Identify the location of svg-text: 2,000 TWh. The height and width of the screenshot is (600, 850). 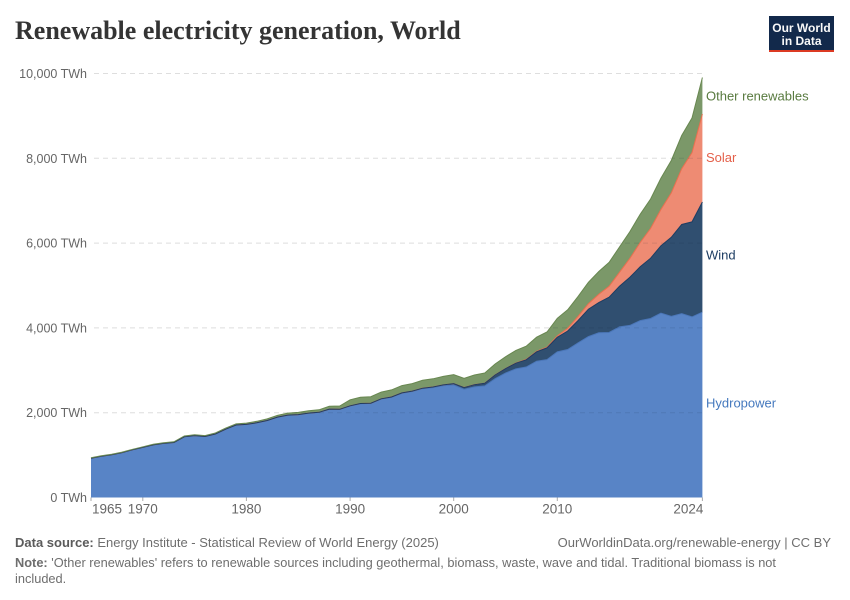
(56, 413).